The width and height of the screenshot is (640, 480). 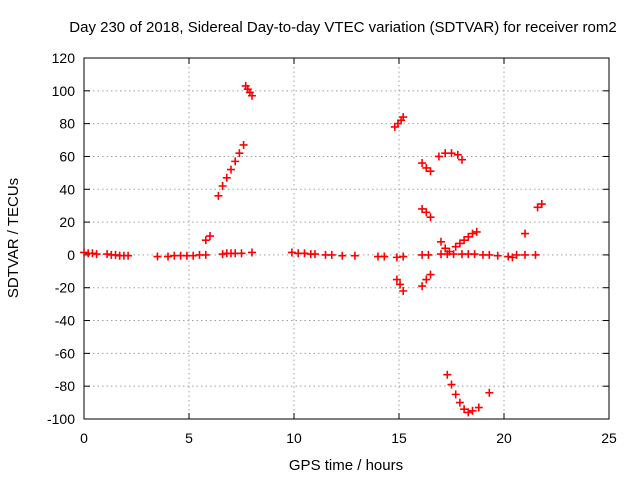 What do you see at coordinates (61, 419) in the screenshot?
I see `y-tick-label: -100` at bounding box center [61, 419].